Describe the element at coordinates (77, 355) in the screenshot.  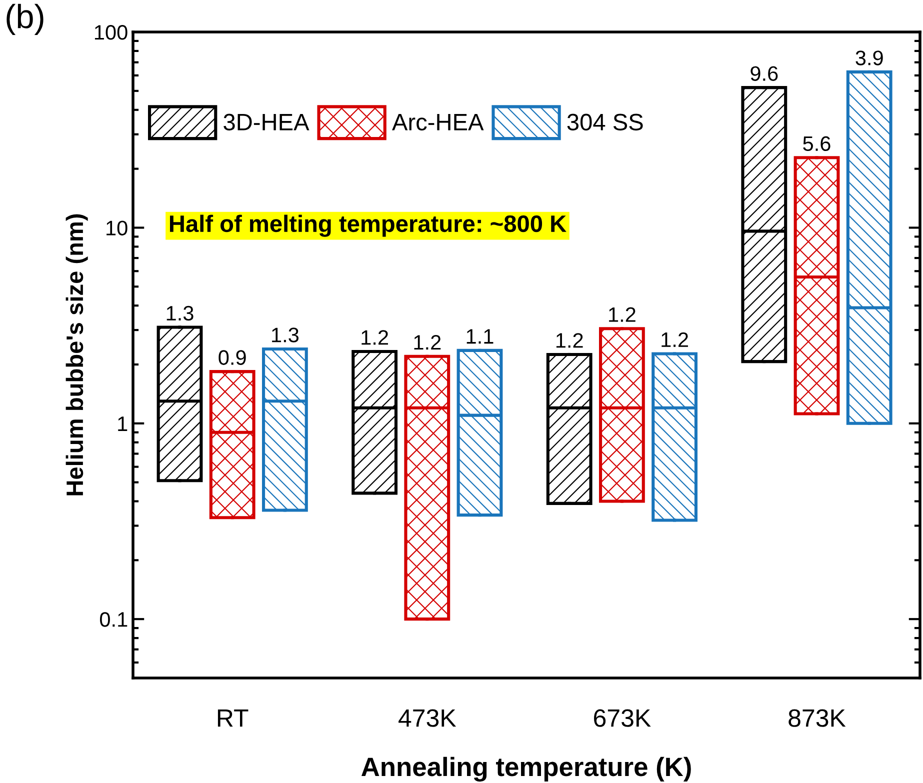
I see `y-axis-title: Helium bubbe's size (nm)` at that location.